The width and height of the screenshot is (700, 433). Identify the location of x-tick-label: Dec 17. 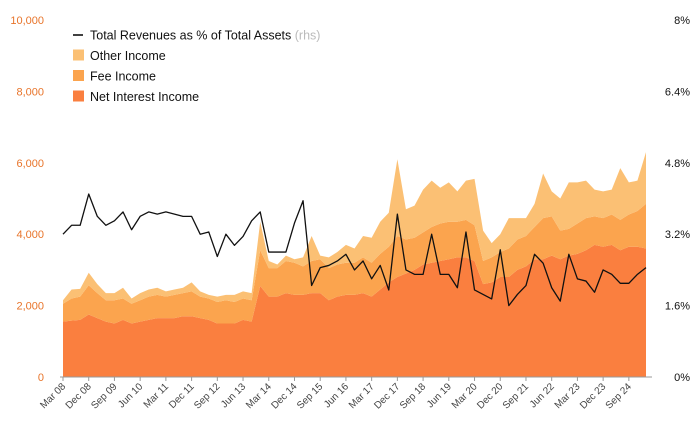
(387, 396).